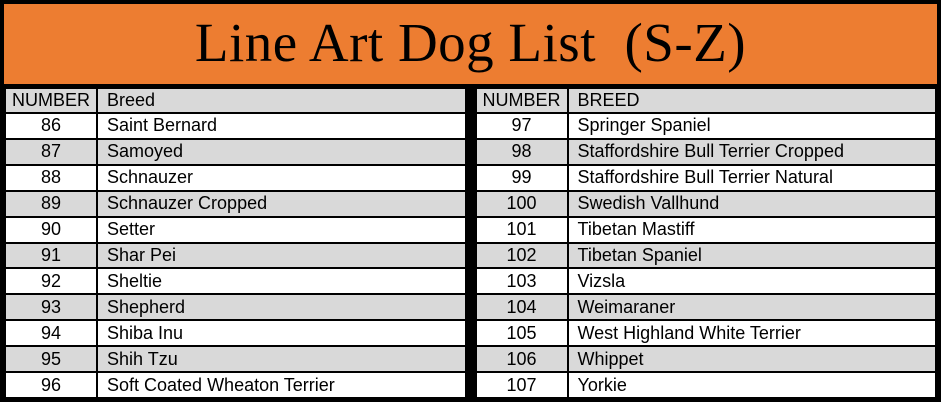 This screenshot has width=941, height=402. Describe the element at coordinates (521, 333) in the screenshot. I see `number-cell: 105` at that location.